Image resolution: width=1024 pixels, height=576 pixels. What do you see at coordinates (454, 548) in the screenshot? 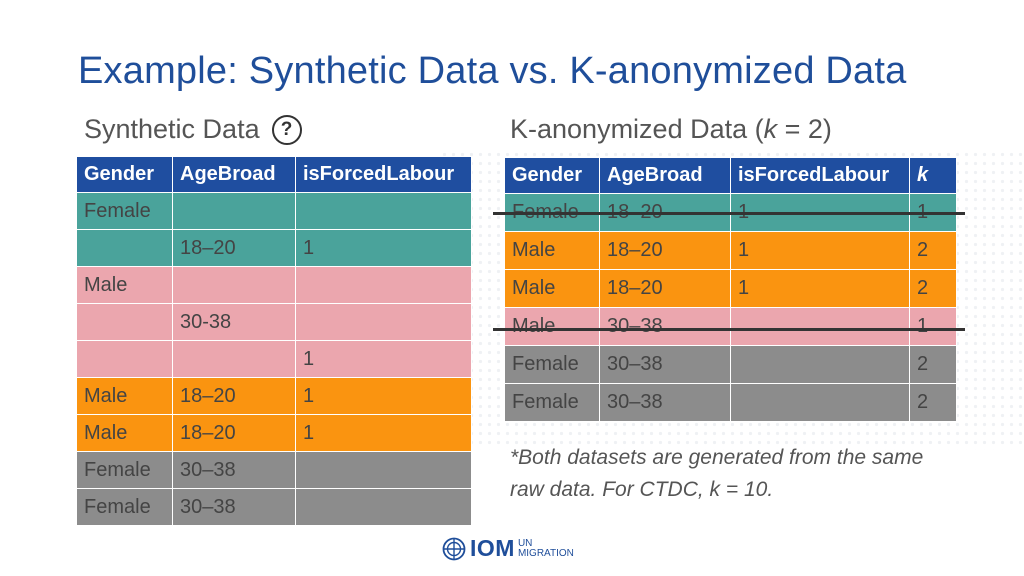
I see `un-emblem-icon` at bounding box center [454, 548].